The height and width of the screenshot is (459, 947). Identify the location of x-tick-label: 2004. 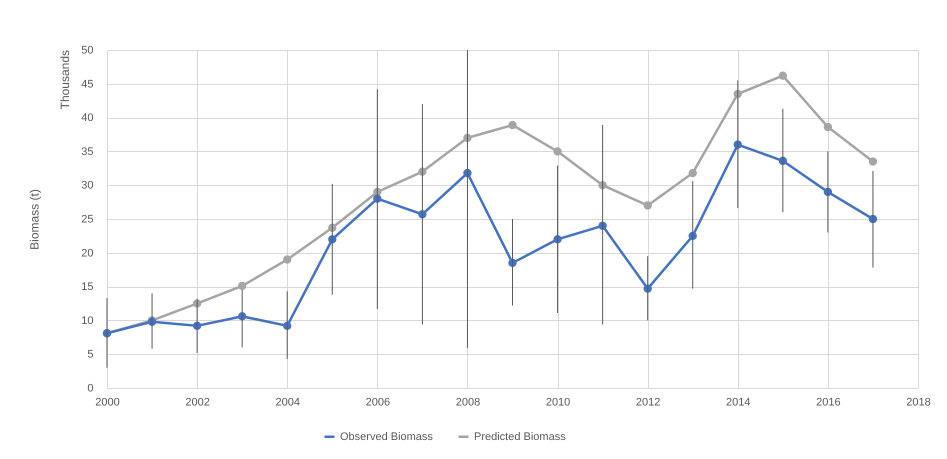
(287, 402).